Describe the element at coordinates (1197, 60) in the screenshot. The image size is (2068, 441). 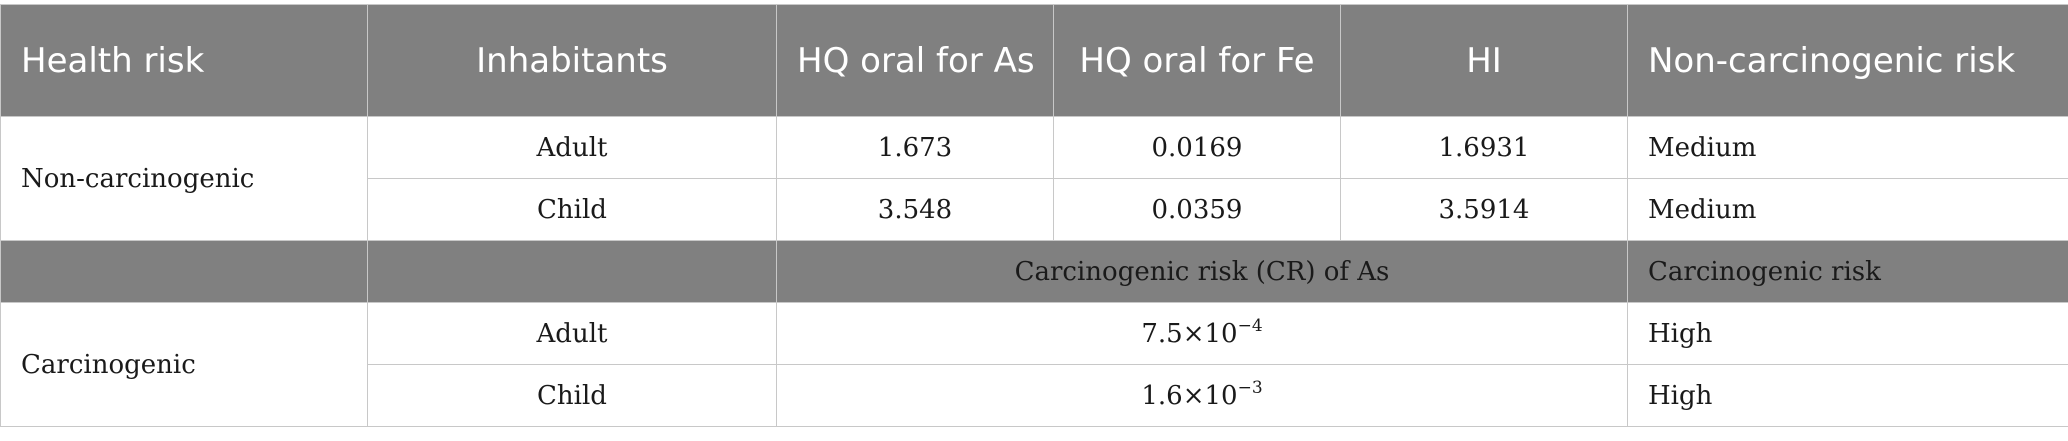
I see `header-hq-oral-fe: HQ oral for Fe` at that location.